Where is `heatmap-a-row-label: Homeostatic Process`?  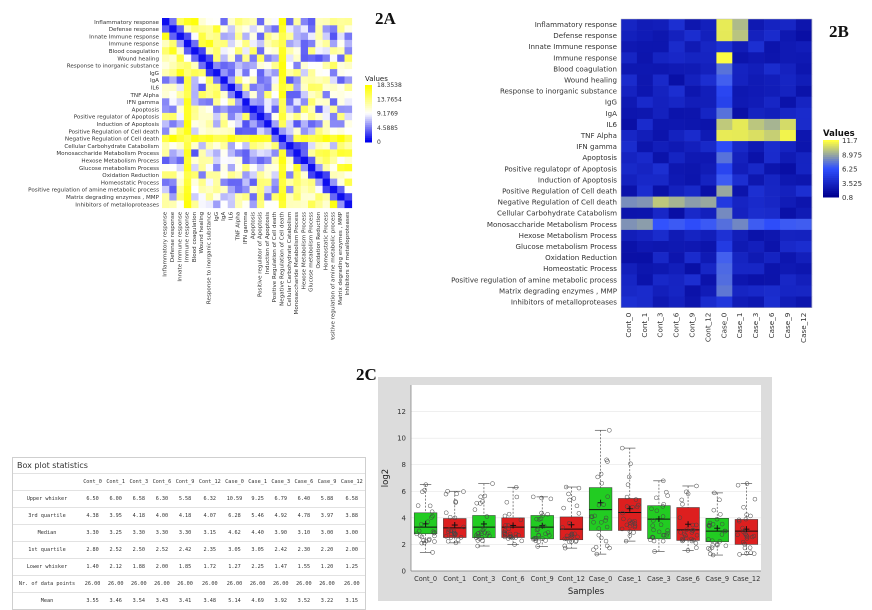
heatmap-a-row-label: Homeostatic Process is located at coordinates (130, 183).